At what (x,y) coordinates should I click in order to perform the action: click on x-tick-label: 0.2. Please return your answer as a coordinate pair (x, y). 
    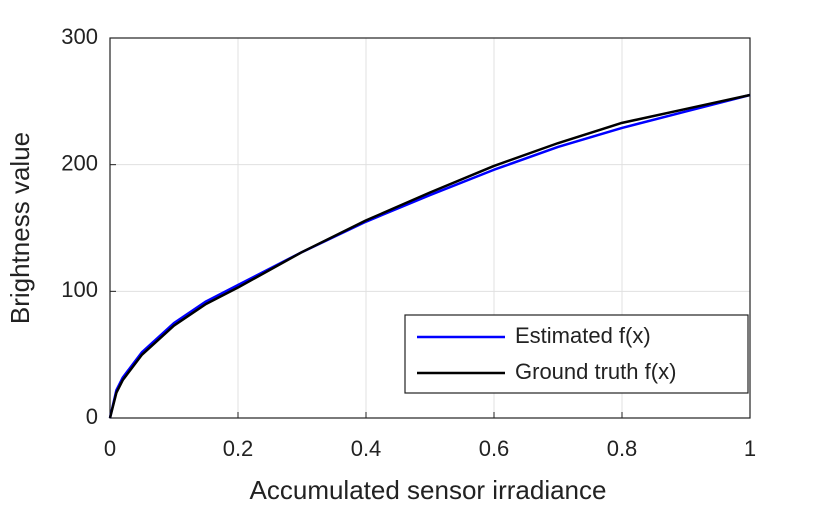
    Looking at the image, I should click on (238, 448).